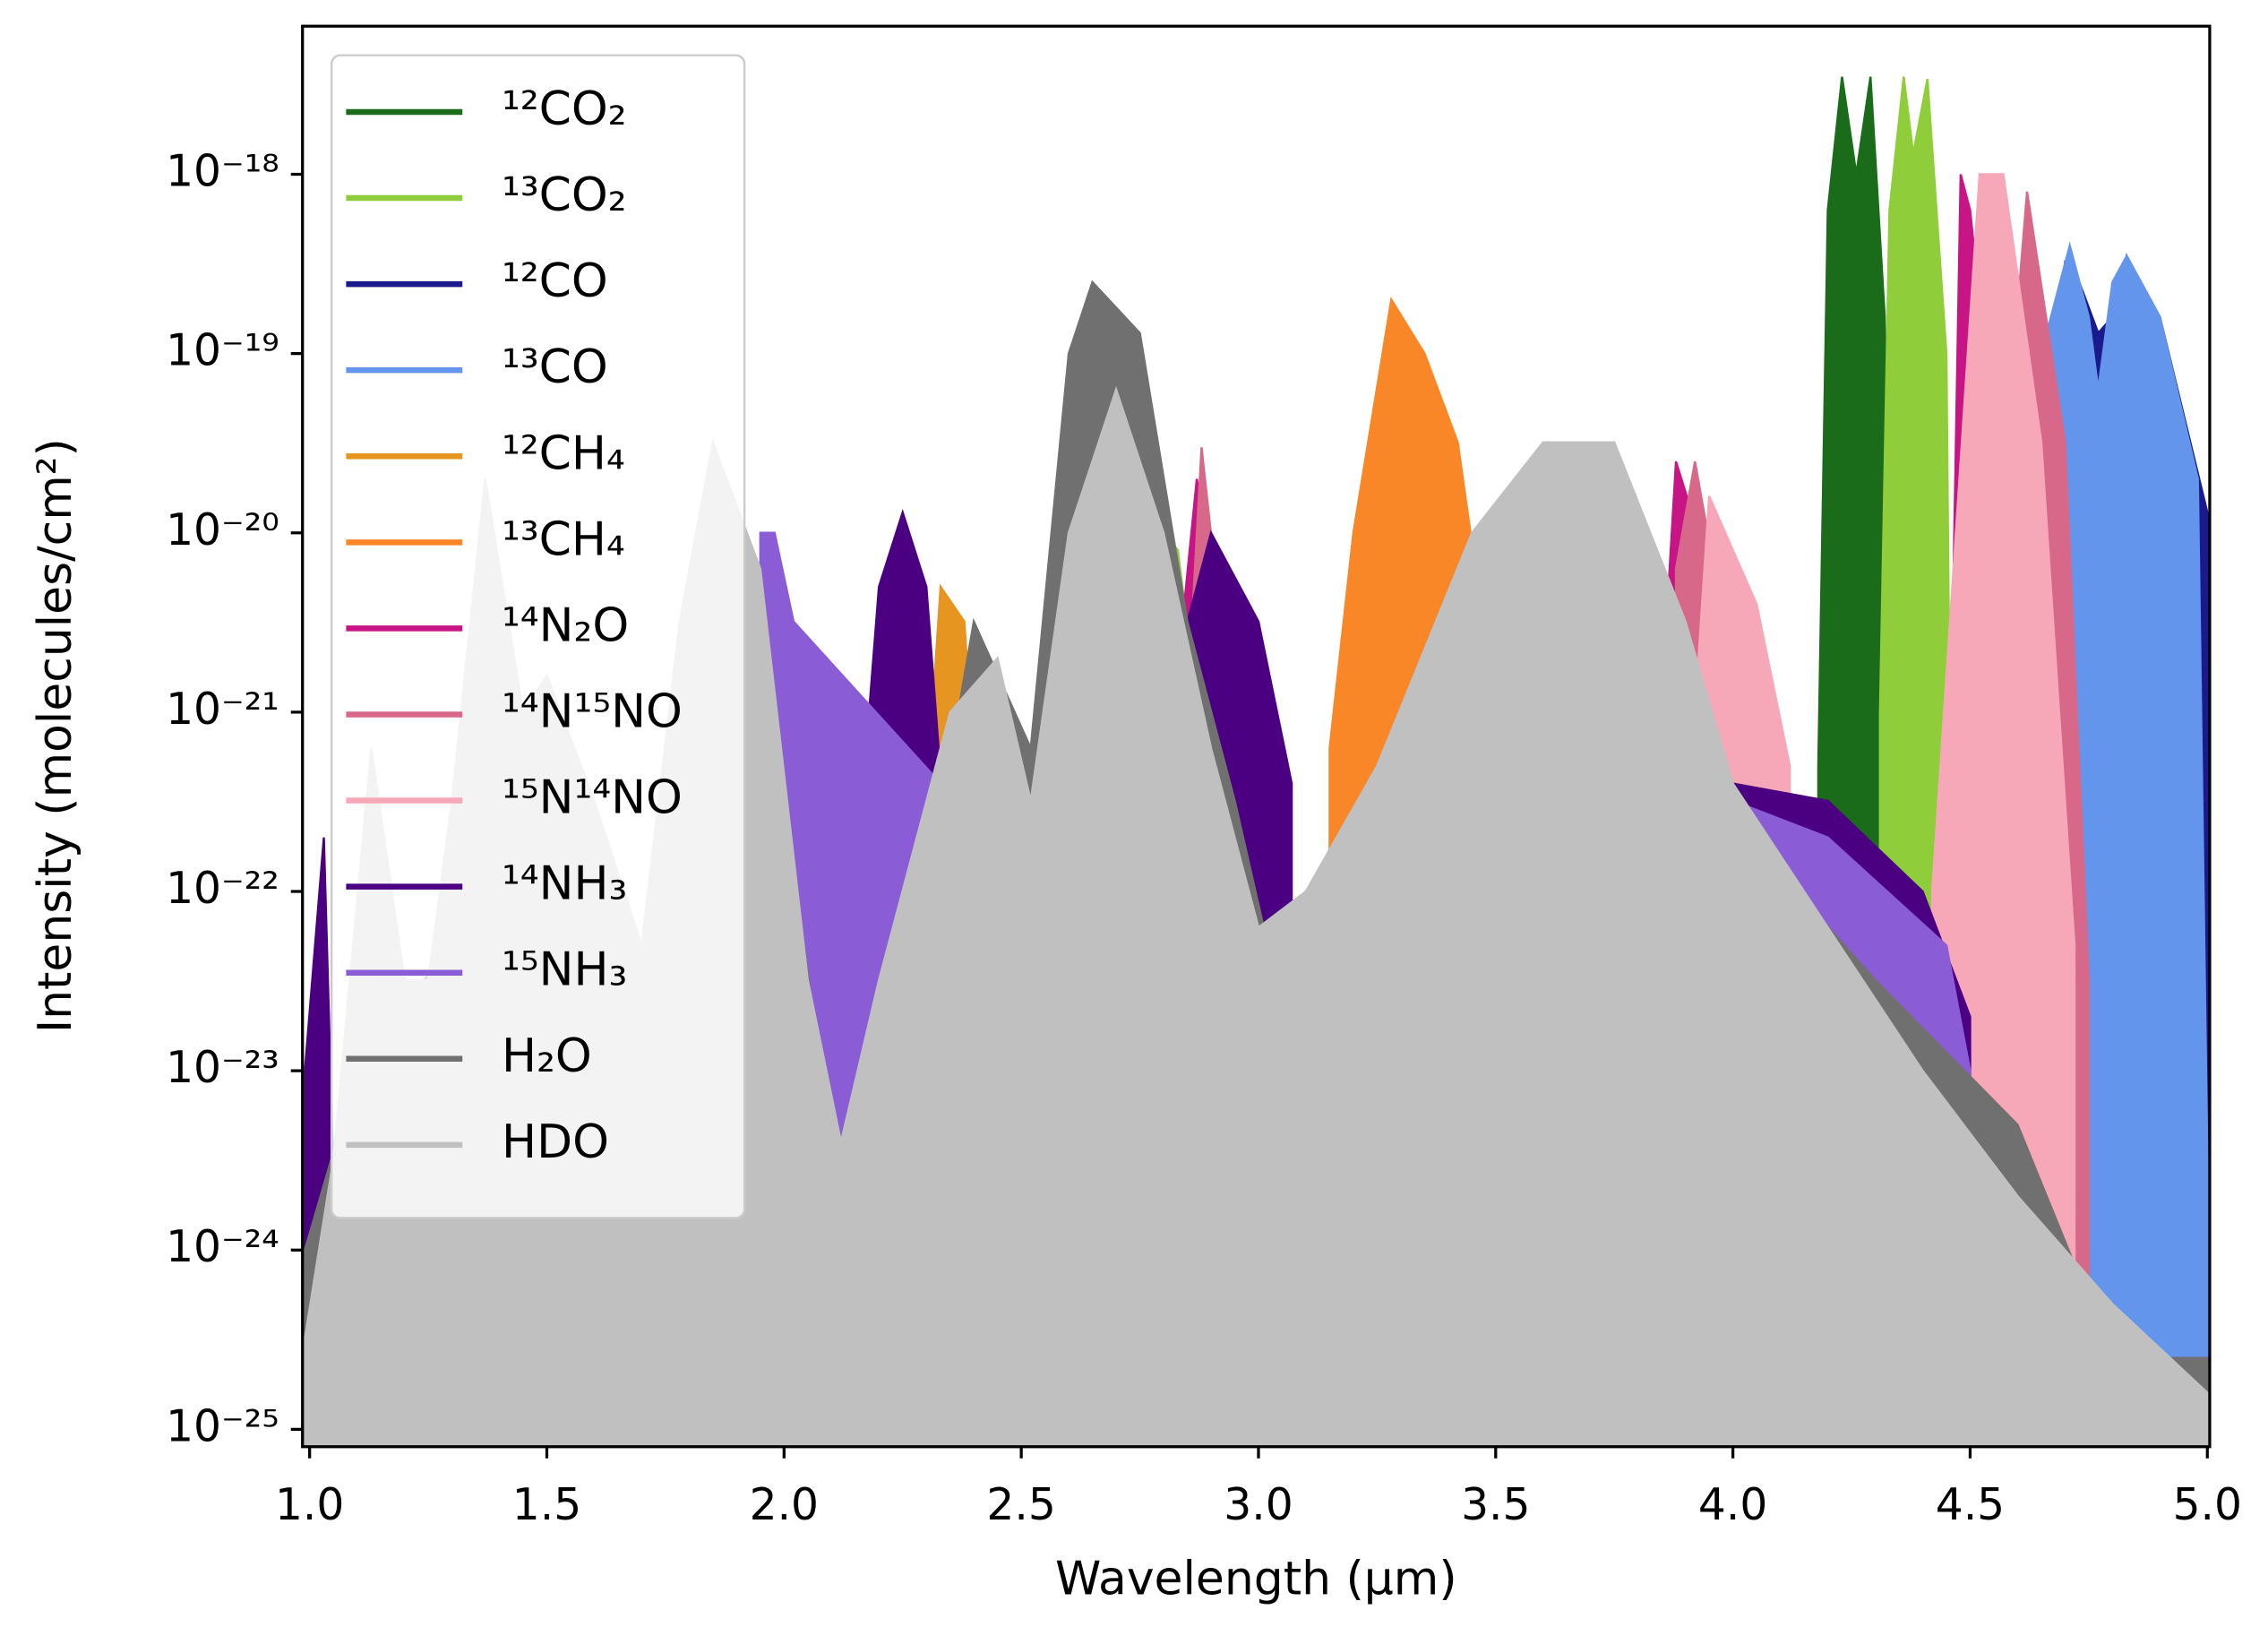  What do you see at coordinates (564, 195) in the screenshot?
I see `legend-label: ¹³CO₂` at bounding box center [564, 195].